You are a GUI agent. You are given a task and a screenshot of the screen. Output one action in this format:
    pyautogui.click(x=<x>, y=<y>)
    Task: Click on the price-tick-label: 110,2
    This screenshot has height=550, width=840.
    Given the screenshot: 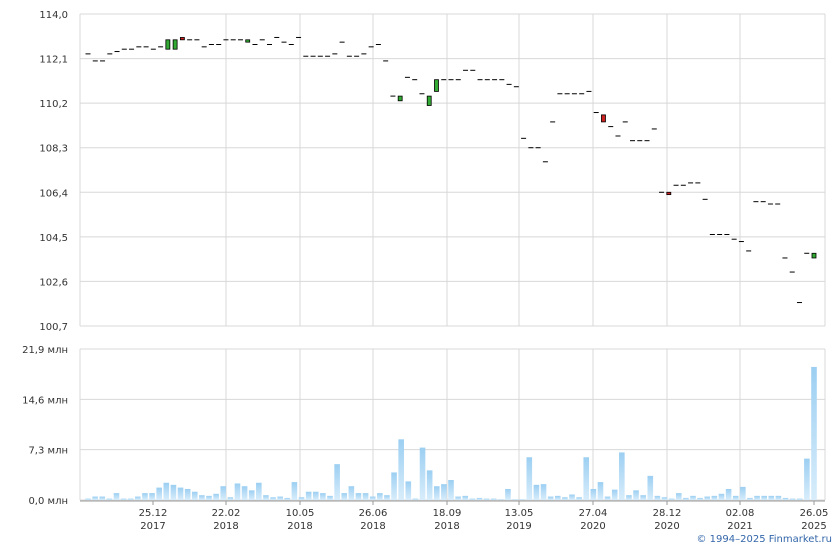 What is the action you would take?
    pyautogui.click(x=53, y=104)
    